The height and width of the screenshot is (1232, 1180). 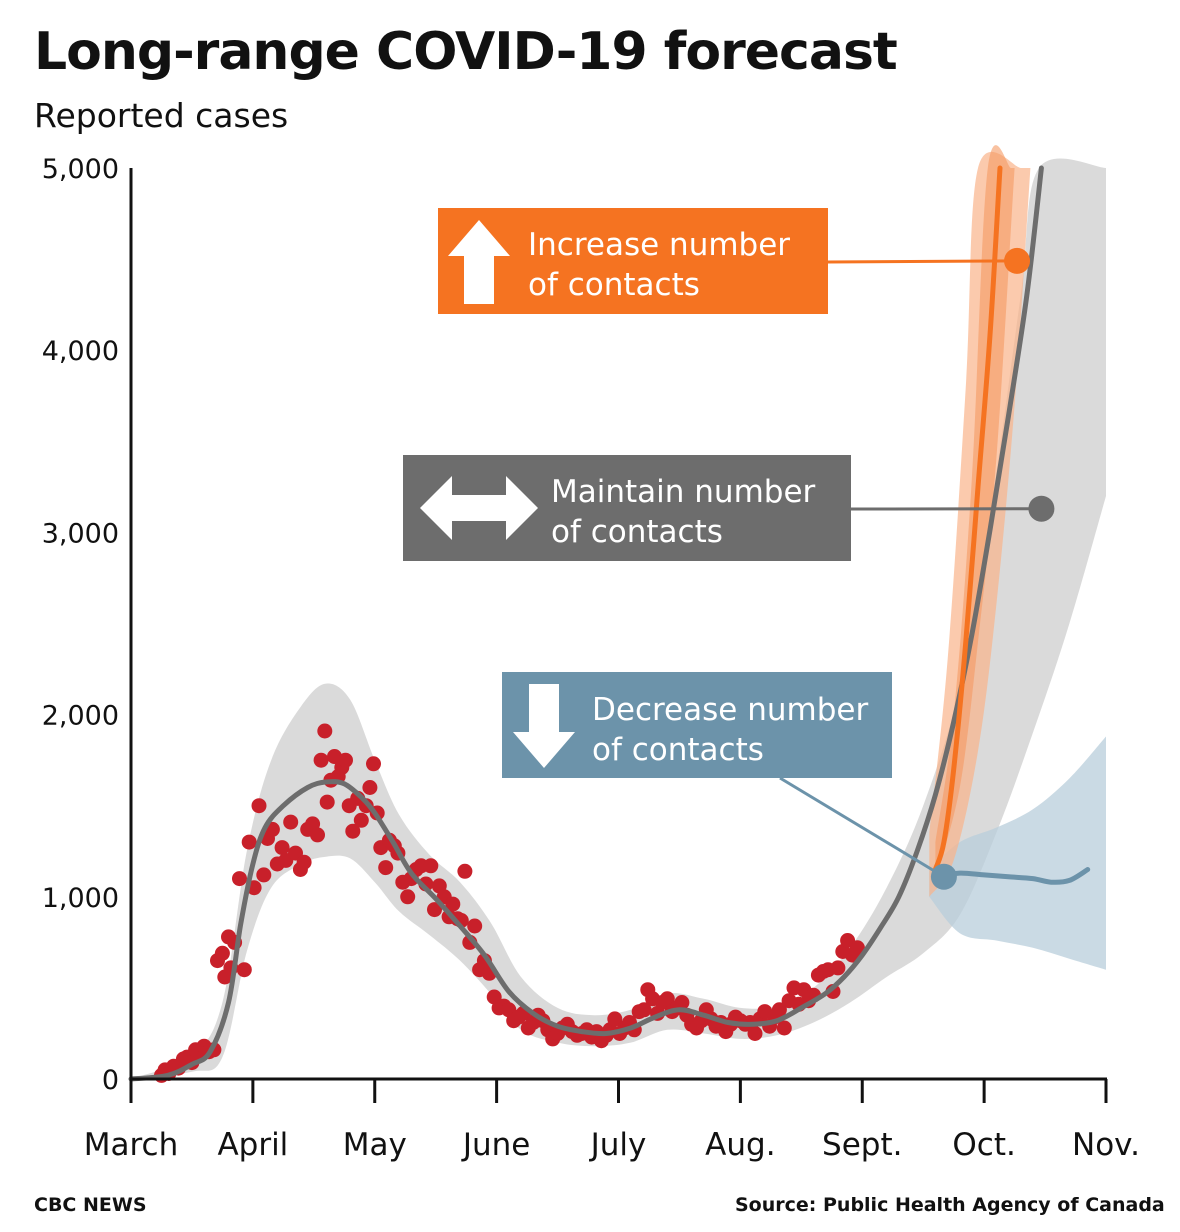 What do you see at coordinates (90, 1205) in the screenshot?
I see `publisher-credit: CBC NEWS` at bounding box center [90, 1205].